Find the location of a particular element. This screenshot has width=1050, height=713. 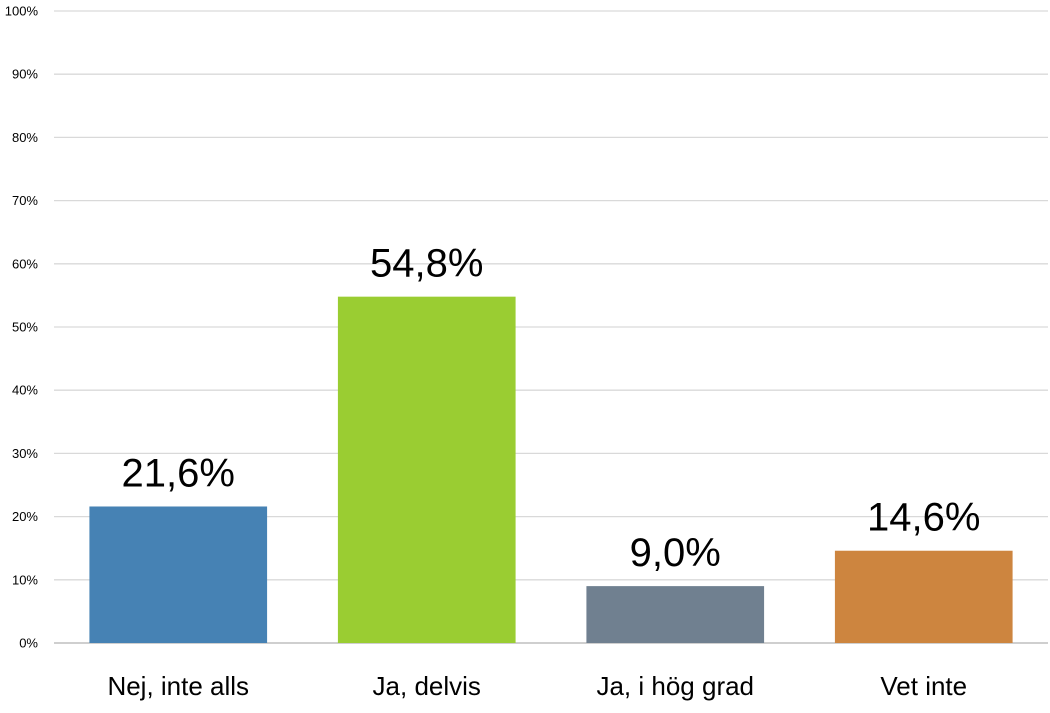

y-tick-label: 70% is located at coordinates (25, 200).